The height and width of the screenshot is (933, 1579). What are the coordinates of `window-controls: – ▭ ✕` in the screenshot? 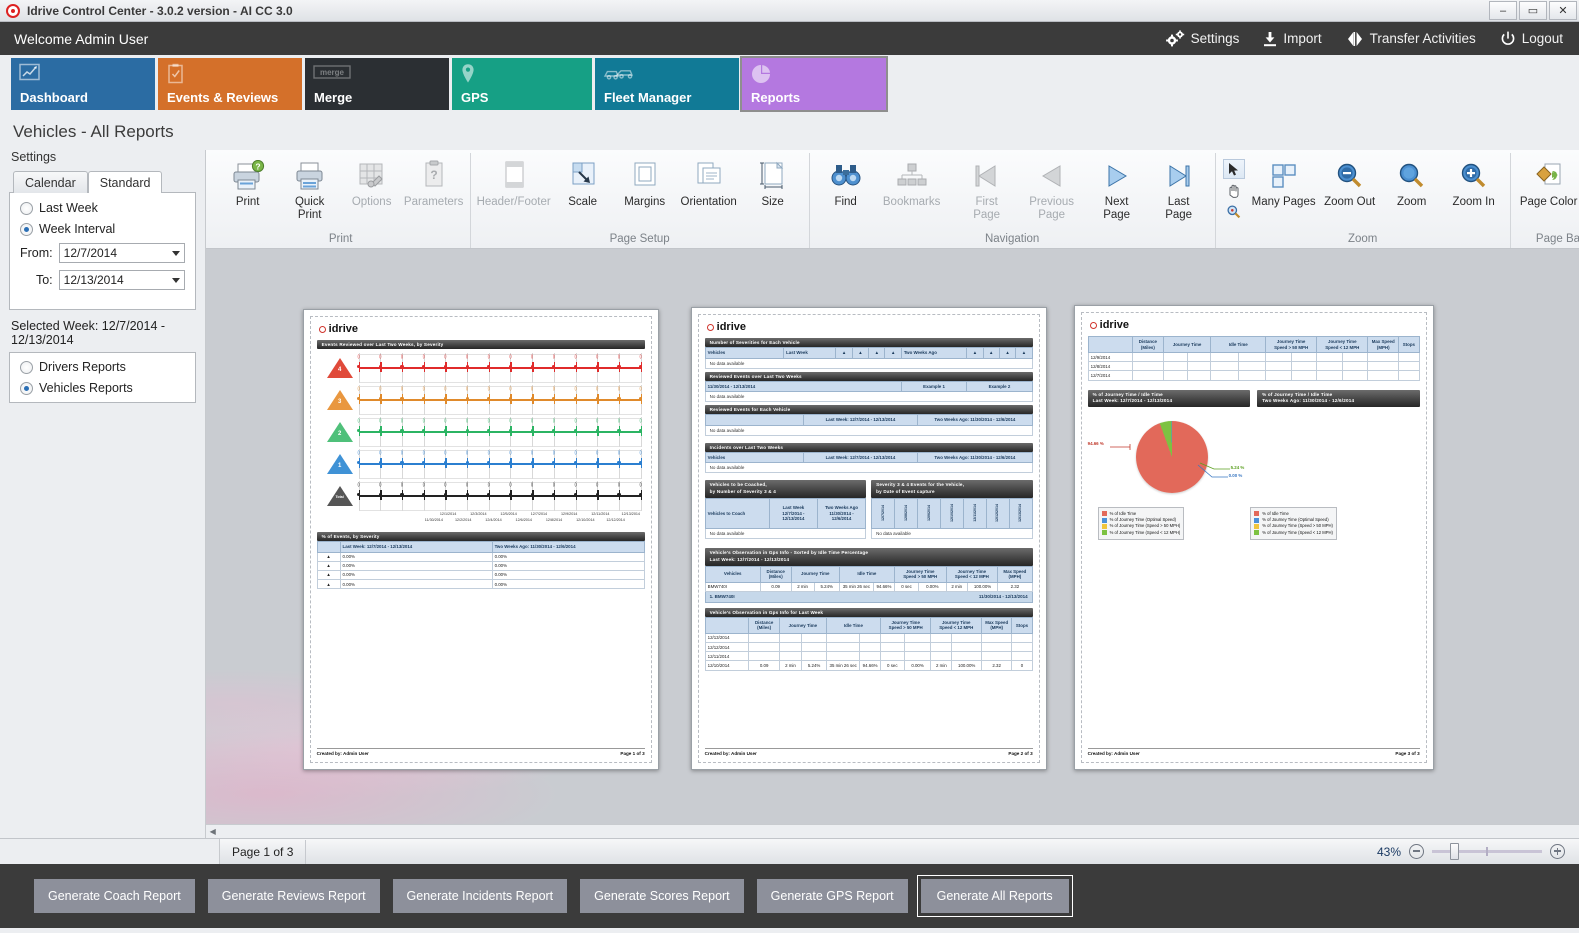 It's located at (1533, 10).